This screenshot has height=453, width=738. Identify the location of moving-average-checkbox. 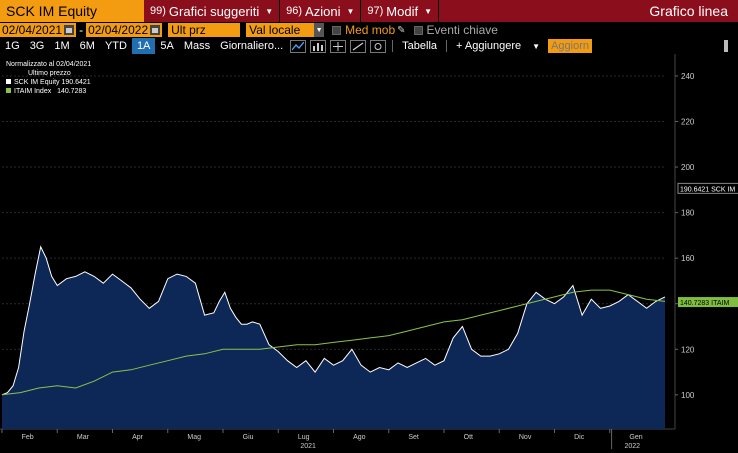
(337, 30).